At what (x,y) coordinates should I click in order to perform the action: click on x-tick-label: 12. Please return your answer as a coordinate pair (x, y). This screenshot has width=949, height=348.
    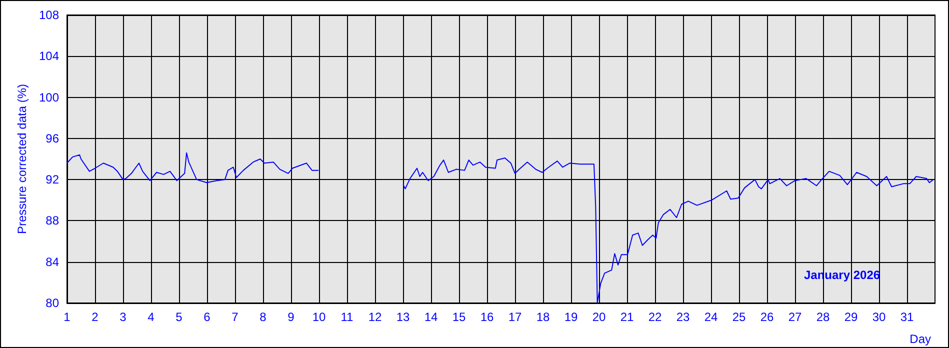
    Looking at the image, I should click on (375, 317).